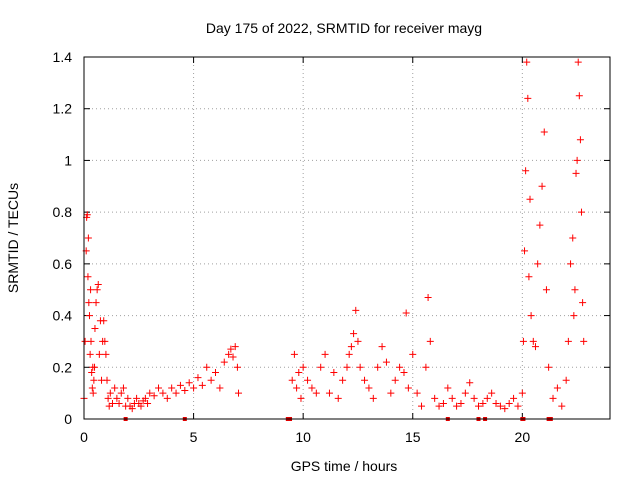  I want to click on x-tick-label: 5, so click(194, 437).